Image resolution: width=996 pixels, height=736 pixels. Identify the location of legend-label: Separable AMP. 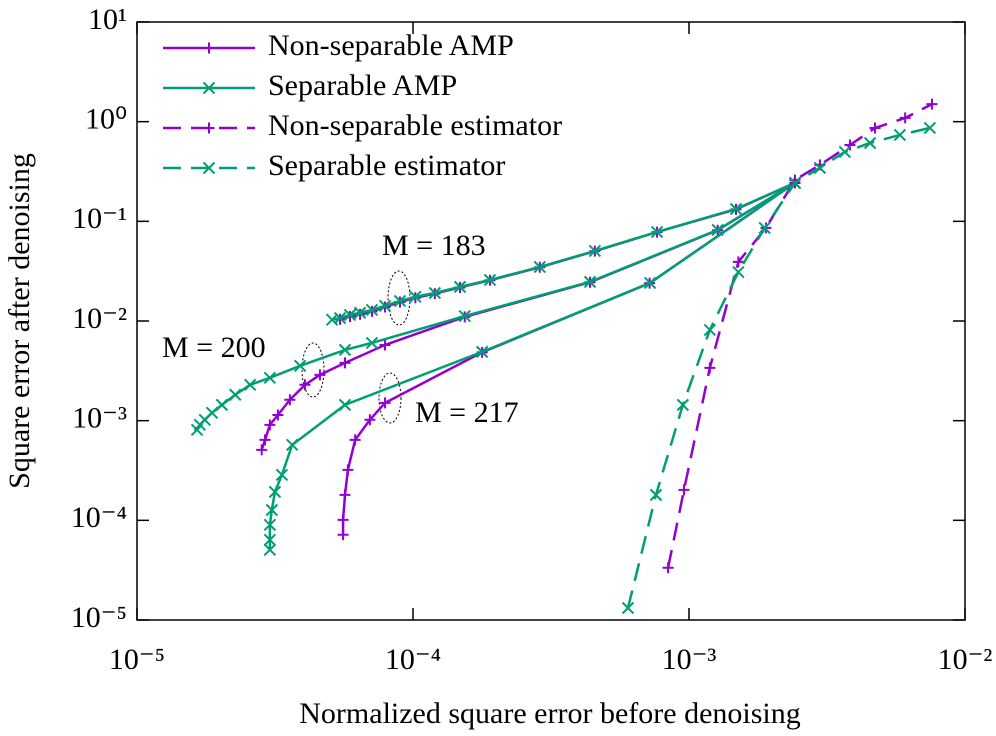
(362, 85).